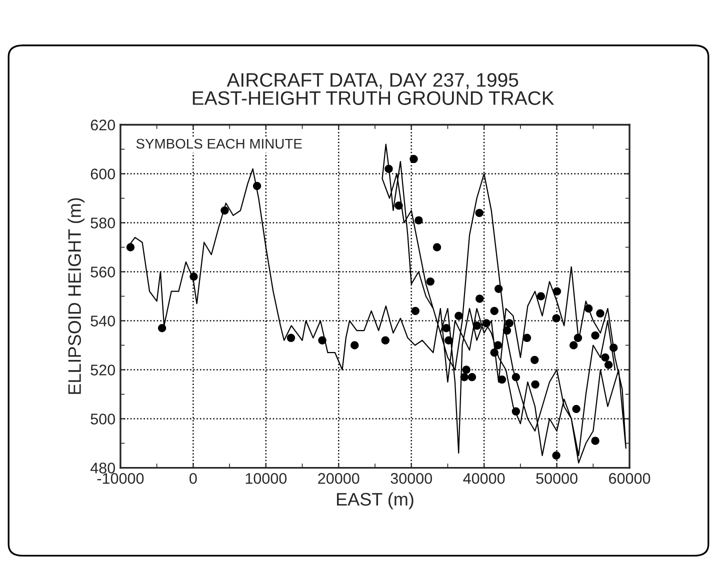  I want to click on annotation: SYMBOLS EACH MINUTE, so click(219, 143).